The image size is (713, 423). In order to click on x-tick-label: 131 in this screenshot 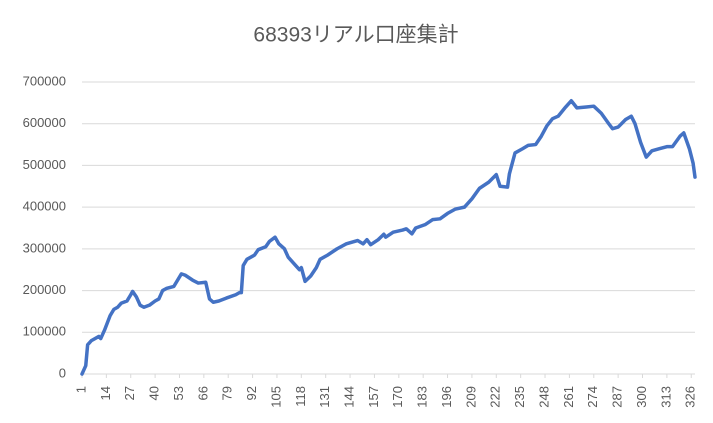, I will do `click(324, 397)`.